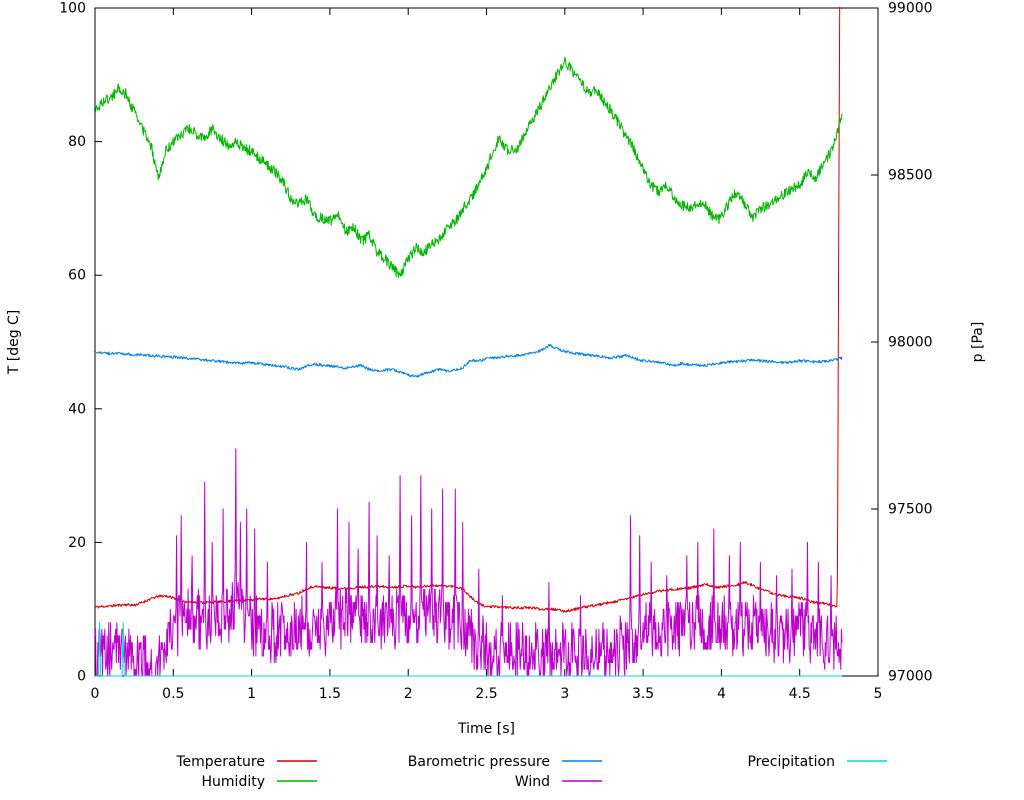 Image resolution: width=1024 pixels, height=800 pixels. I want to click on y-tick-label-left: 20, so click(77, 543).